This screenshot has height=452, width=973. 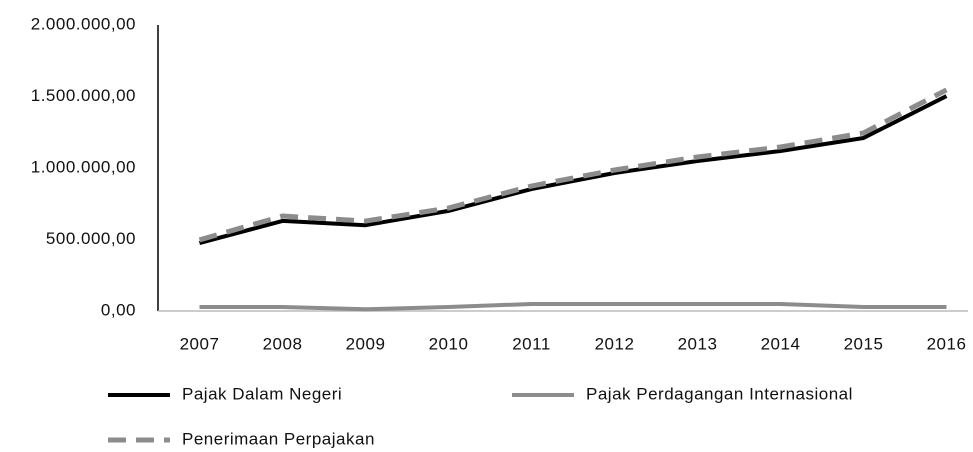 What do you see at coordinates (719, 393) in the screenshot?
I see `legend-label: Pajak Perdagangan Internasional` at bounding box center [719, 393].